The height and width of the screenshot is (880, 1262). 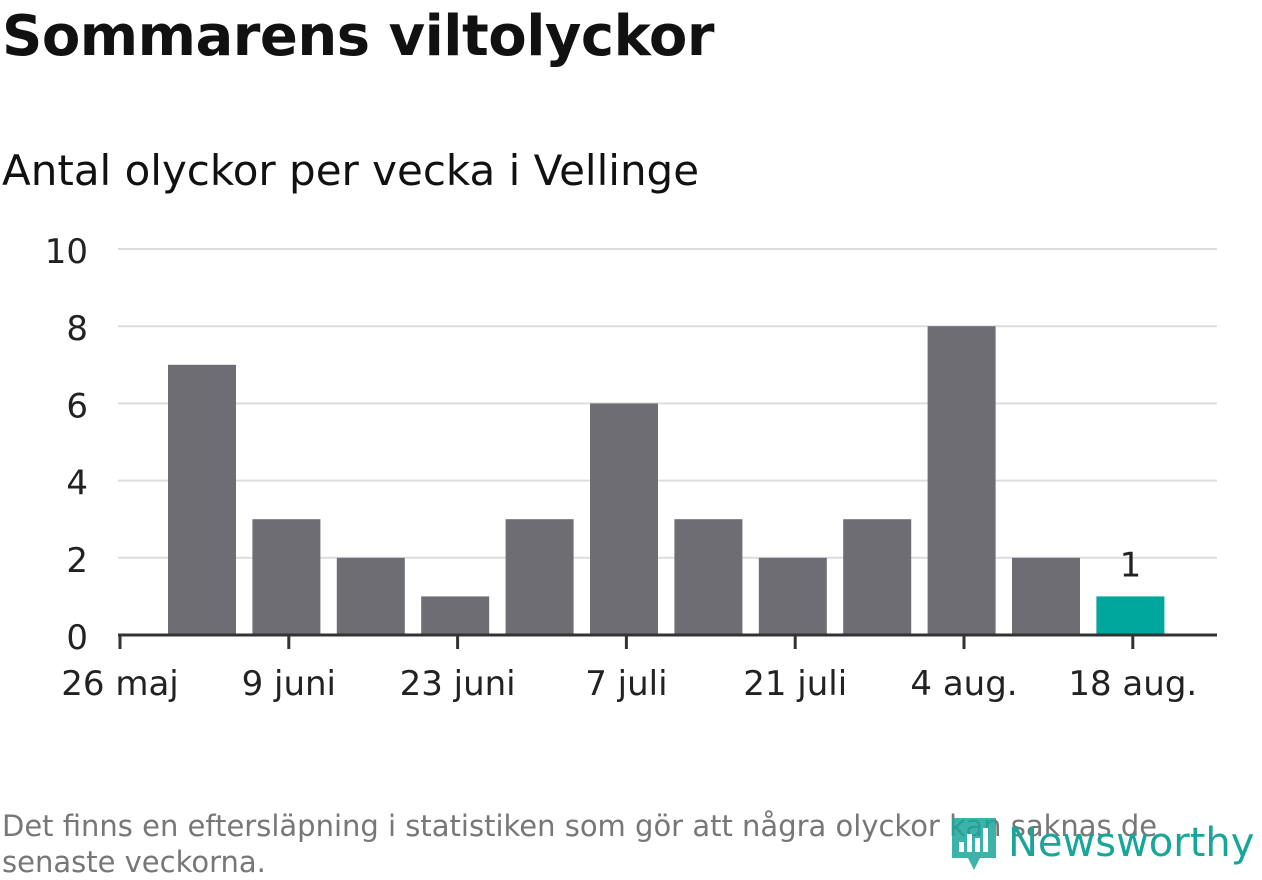 I want to click on logo-text: Newsworthy, so click(x=1131, y=843).